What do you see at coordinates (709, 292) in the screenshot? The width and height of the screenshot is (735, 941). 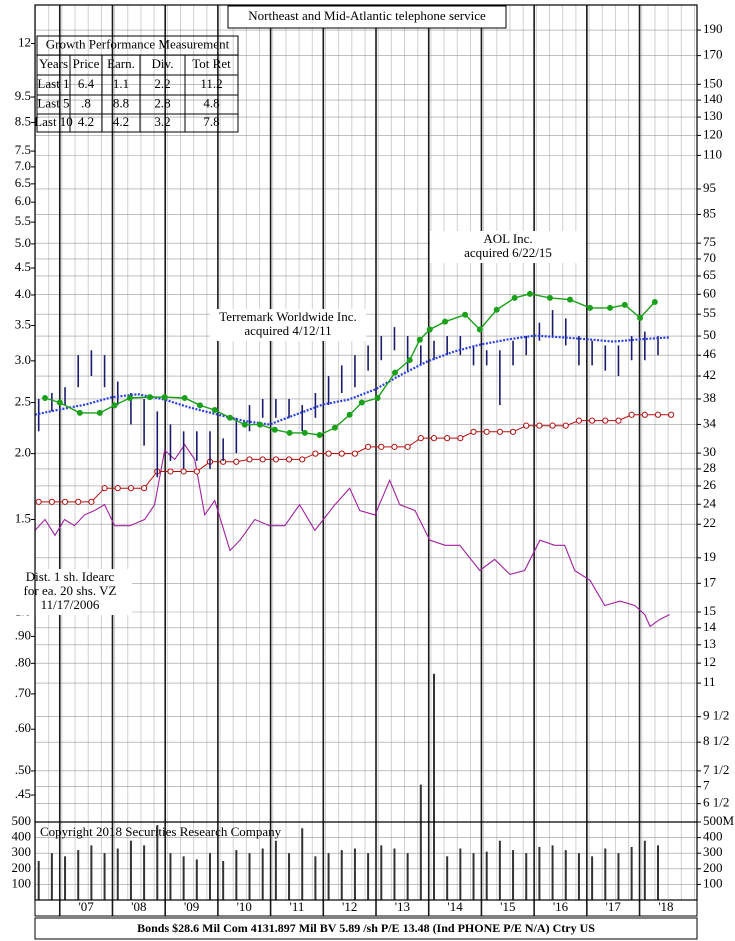 I see `y-tick-label: 60` at bounding box center [709, 292].